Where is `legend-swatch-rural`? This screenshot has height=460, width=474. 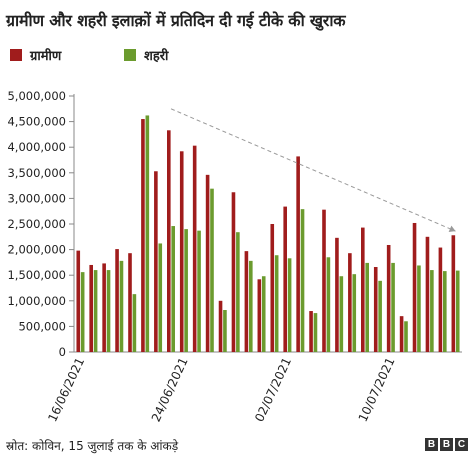 legend-swatch-rural is located at coordinates (16, 55).